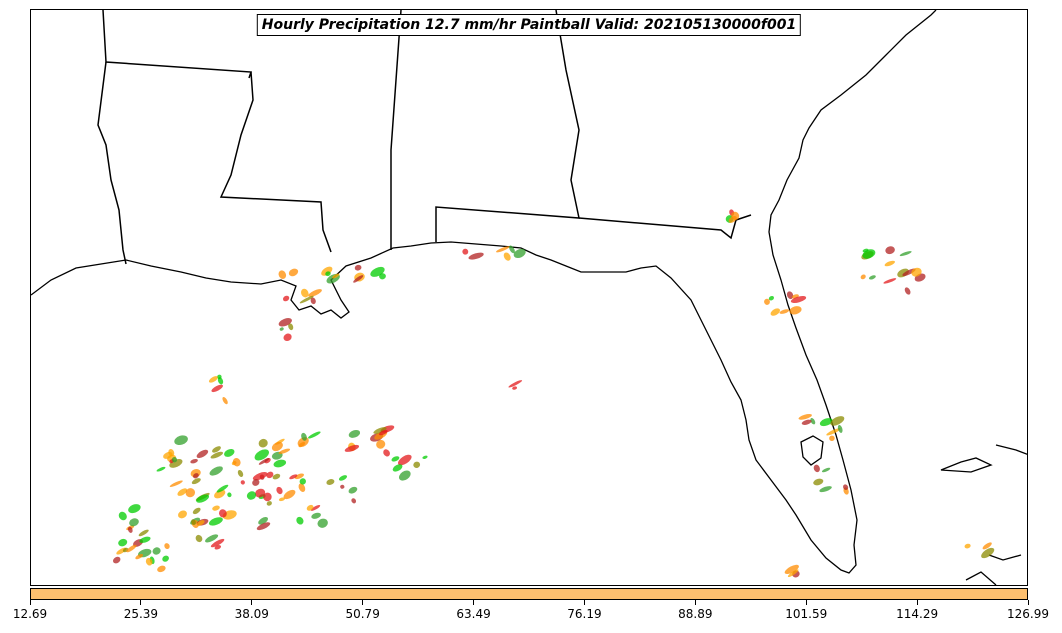 The height and width of the screenshot is (633, 1062). I want to click on colorbar-tick-label: 101.59, so click(806, 614).